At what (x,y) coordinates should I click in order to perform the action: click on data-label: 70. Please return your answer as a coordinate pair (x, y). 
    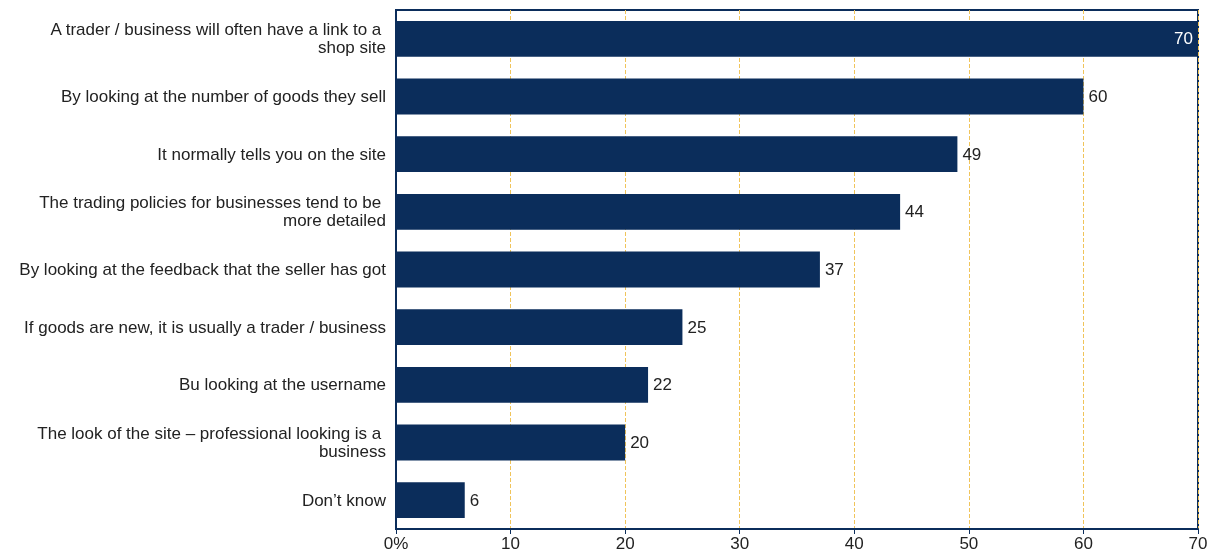
    Looking at the image, I should click on (1183, 39).